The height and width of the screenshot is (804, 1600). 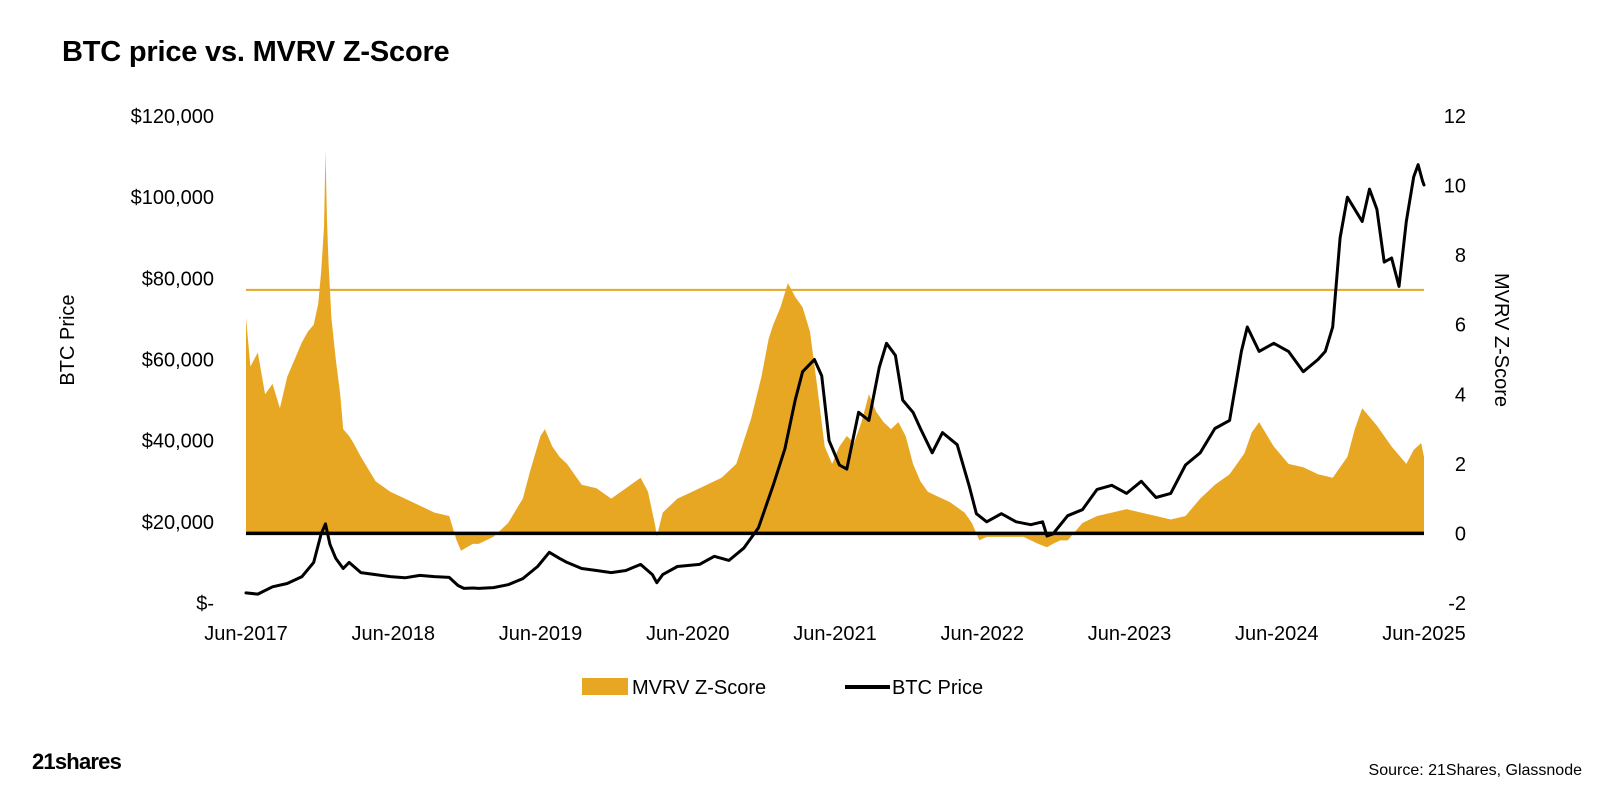 What do you see at coordinates (178, 279) in the screenshot?
I see `left-axis-tick-label: $80,000` at bounding box center [178, 279].